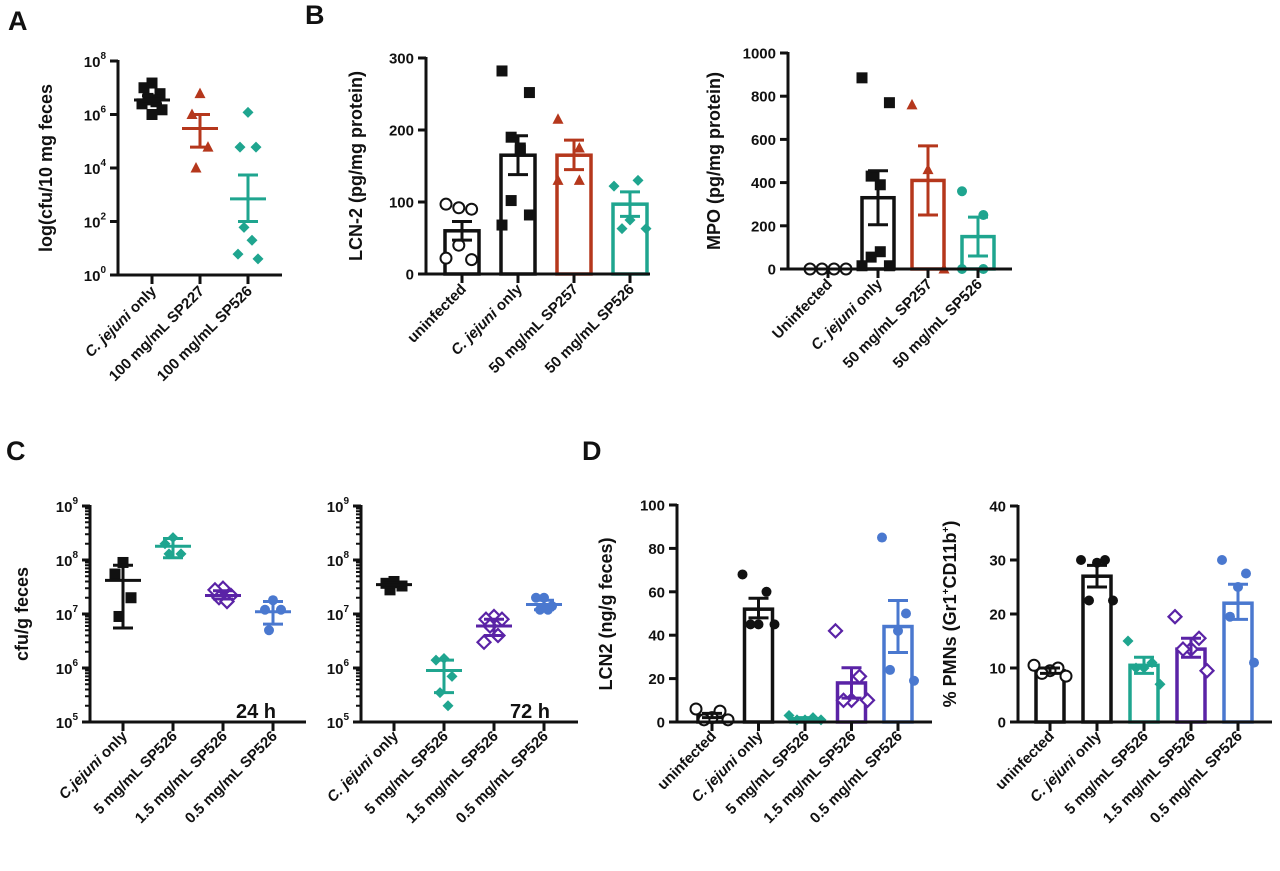  I want to click on category-label: 1.5 mg/mL SP526, so click(452, 777).